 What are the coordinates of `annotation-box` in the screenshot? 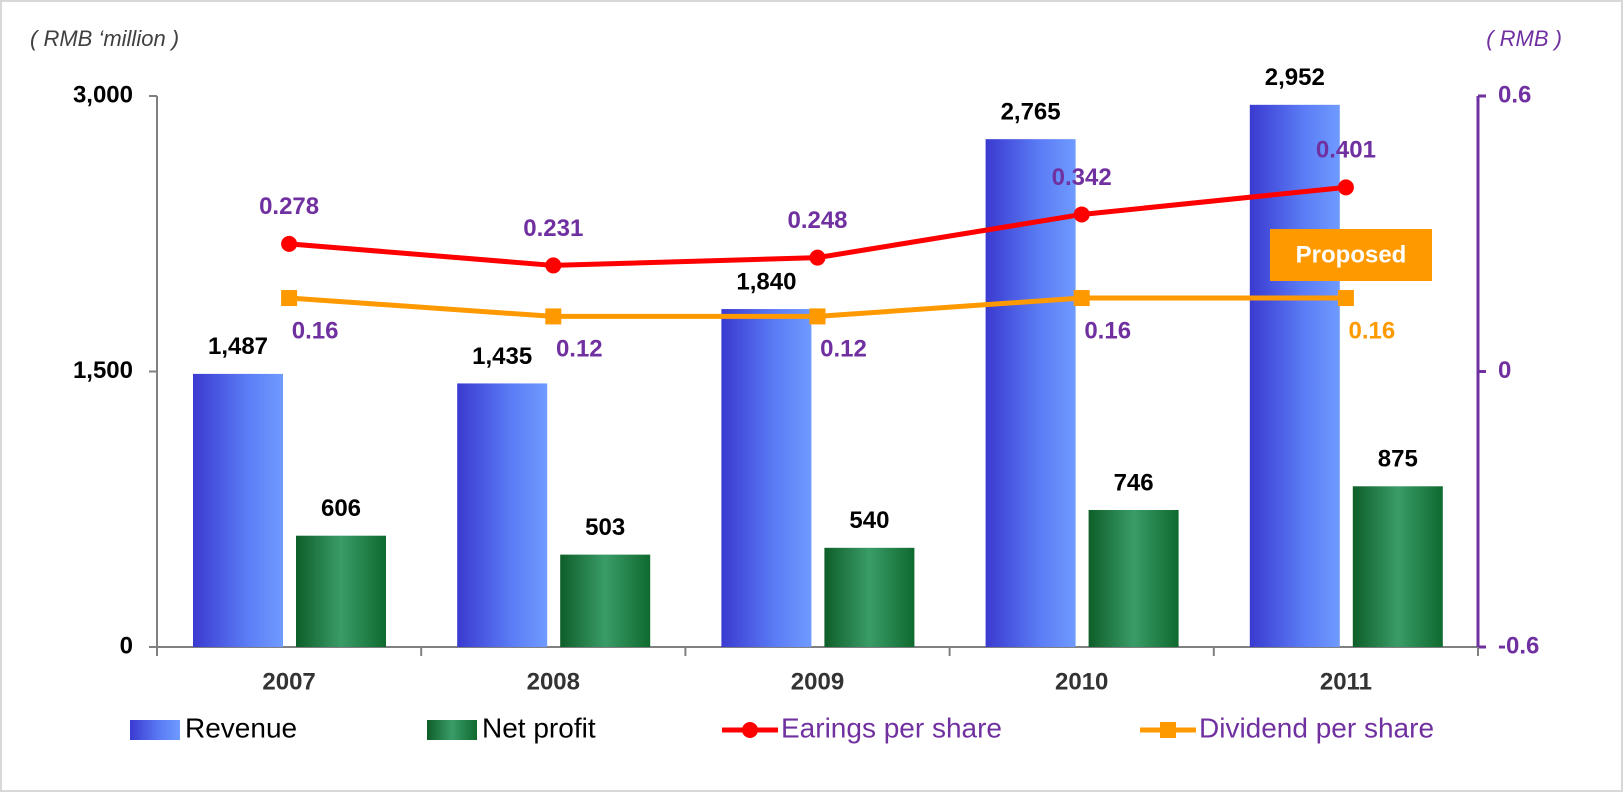 It's located at (1351, 255).